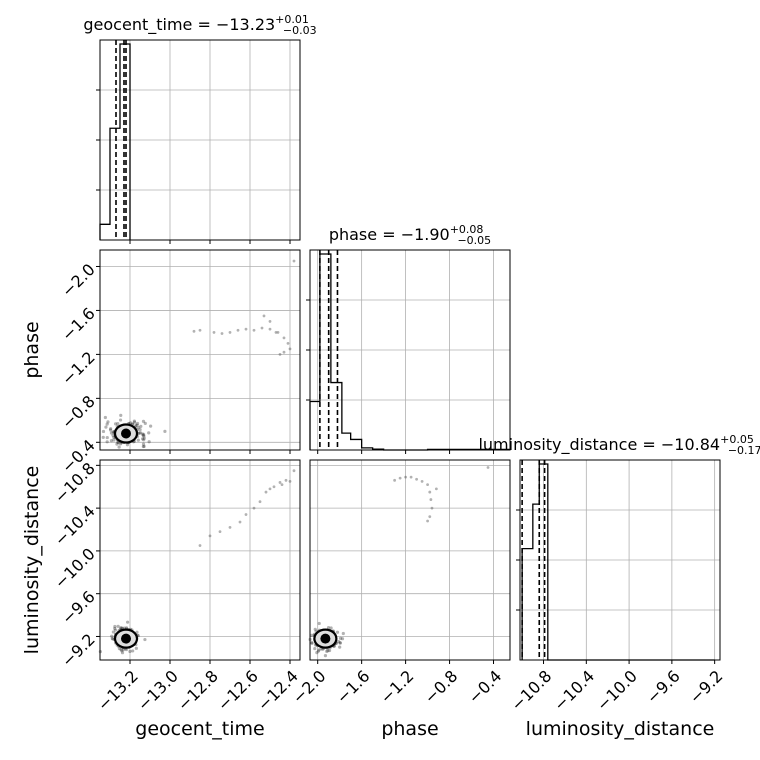 Image resolution: width=760 pixels, height=760 pixels. What do you see at coordinates (198, 690) in the screenshot?
I see `x-tick-label: −12.8` at bounding box center [198, 690].